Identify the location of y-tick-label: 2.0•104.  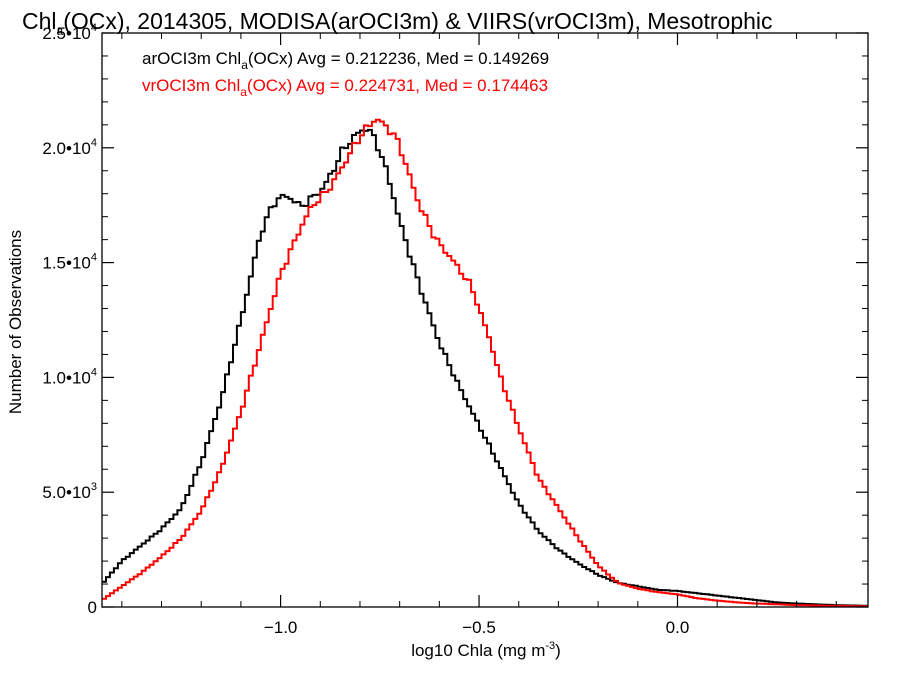
(69, 147).